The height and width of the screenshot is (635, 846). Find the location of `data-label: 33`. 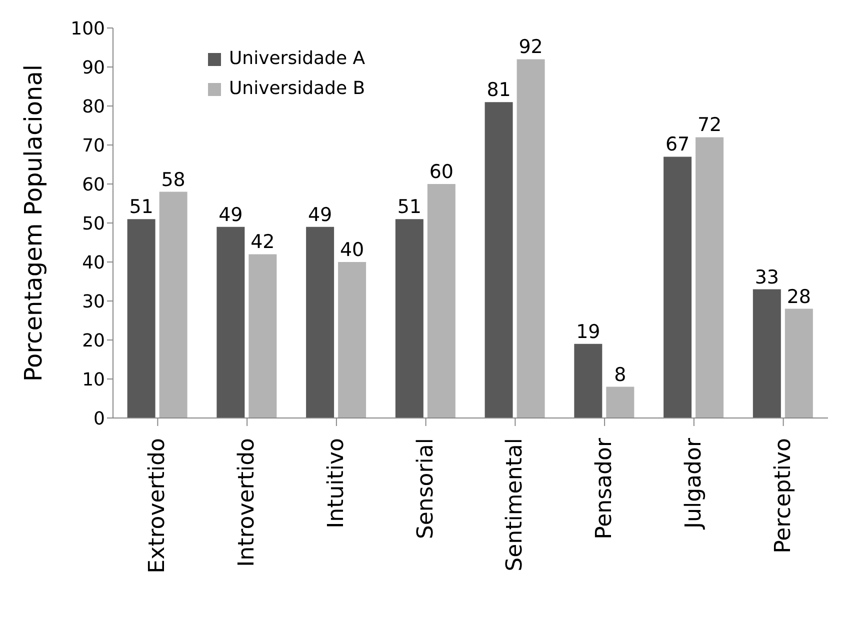

data-label: 33 is located at coordinates (767, 277).